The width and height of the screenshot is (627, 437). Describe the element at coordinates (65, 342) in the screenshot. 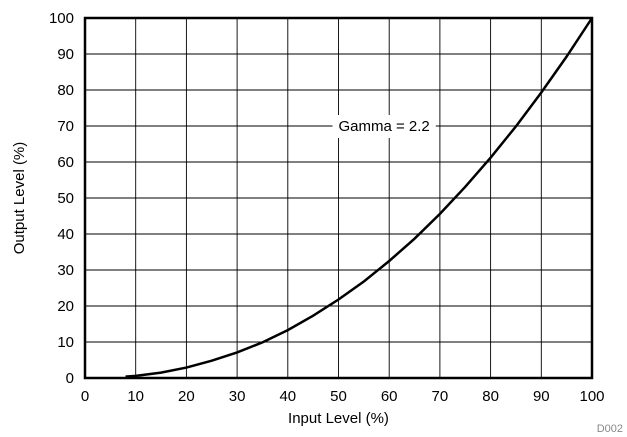

I see `y-tick-label: 10` at that location.